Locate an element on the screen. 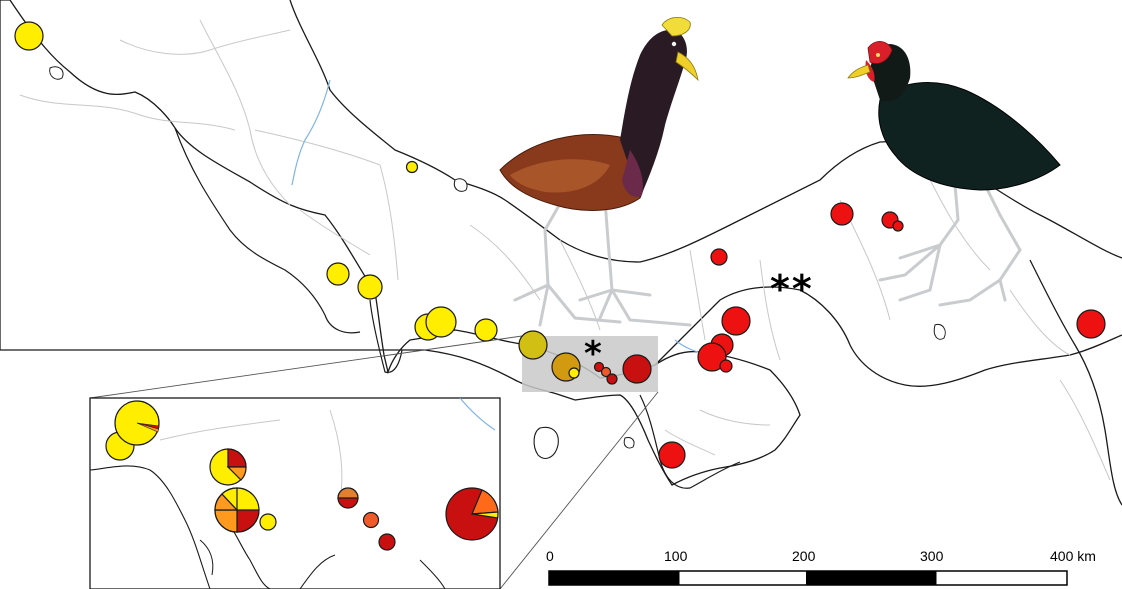  inset-map is located at coordinates (295, 493).